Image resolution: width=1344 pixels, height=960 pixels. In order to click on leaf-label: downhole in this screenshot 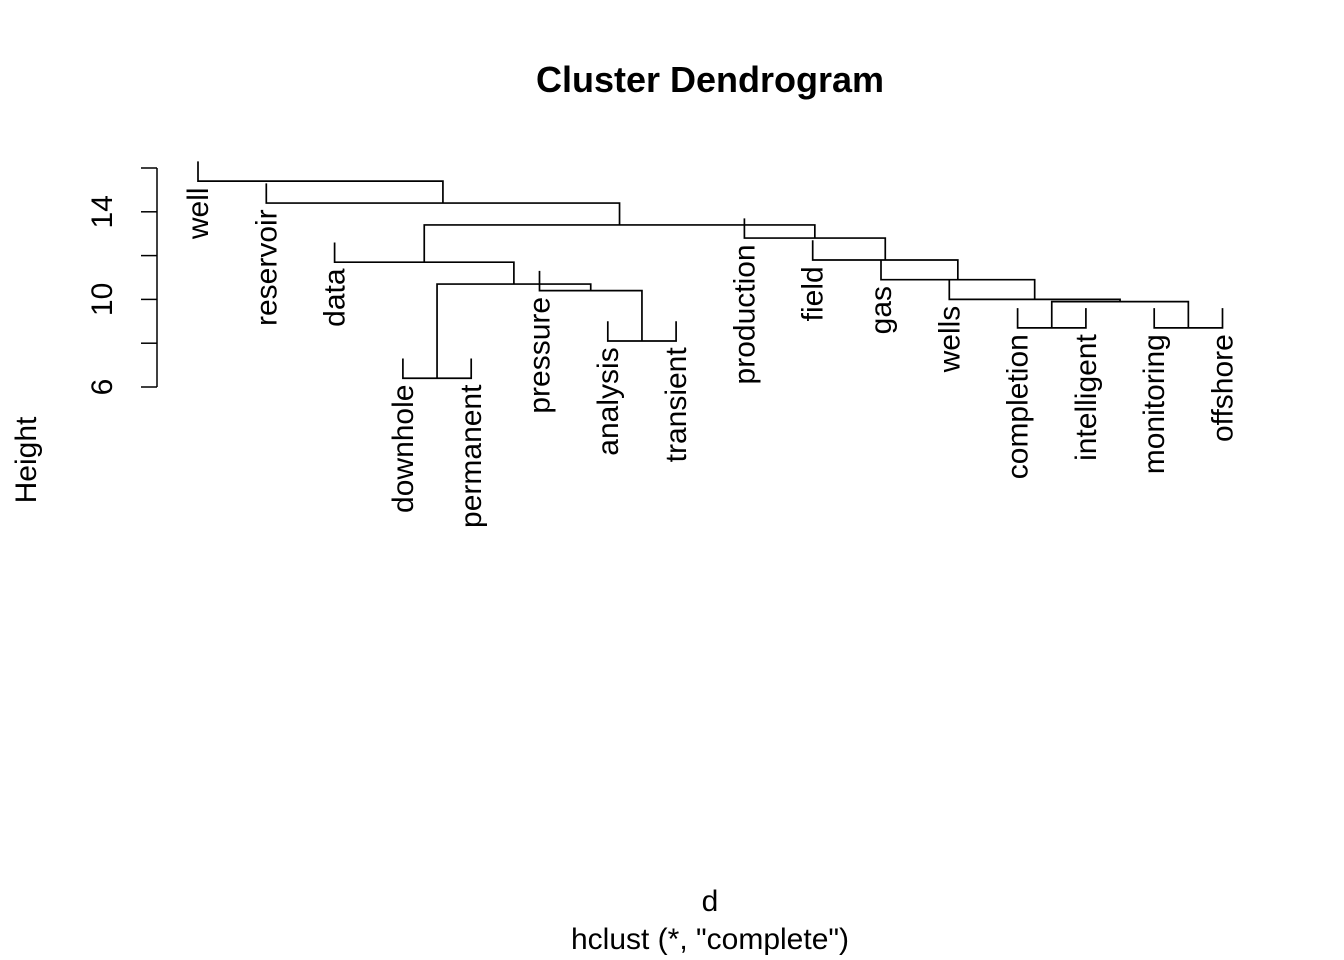, I will do `click(403, 449)`.